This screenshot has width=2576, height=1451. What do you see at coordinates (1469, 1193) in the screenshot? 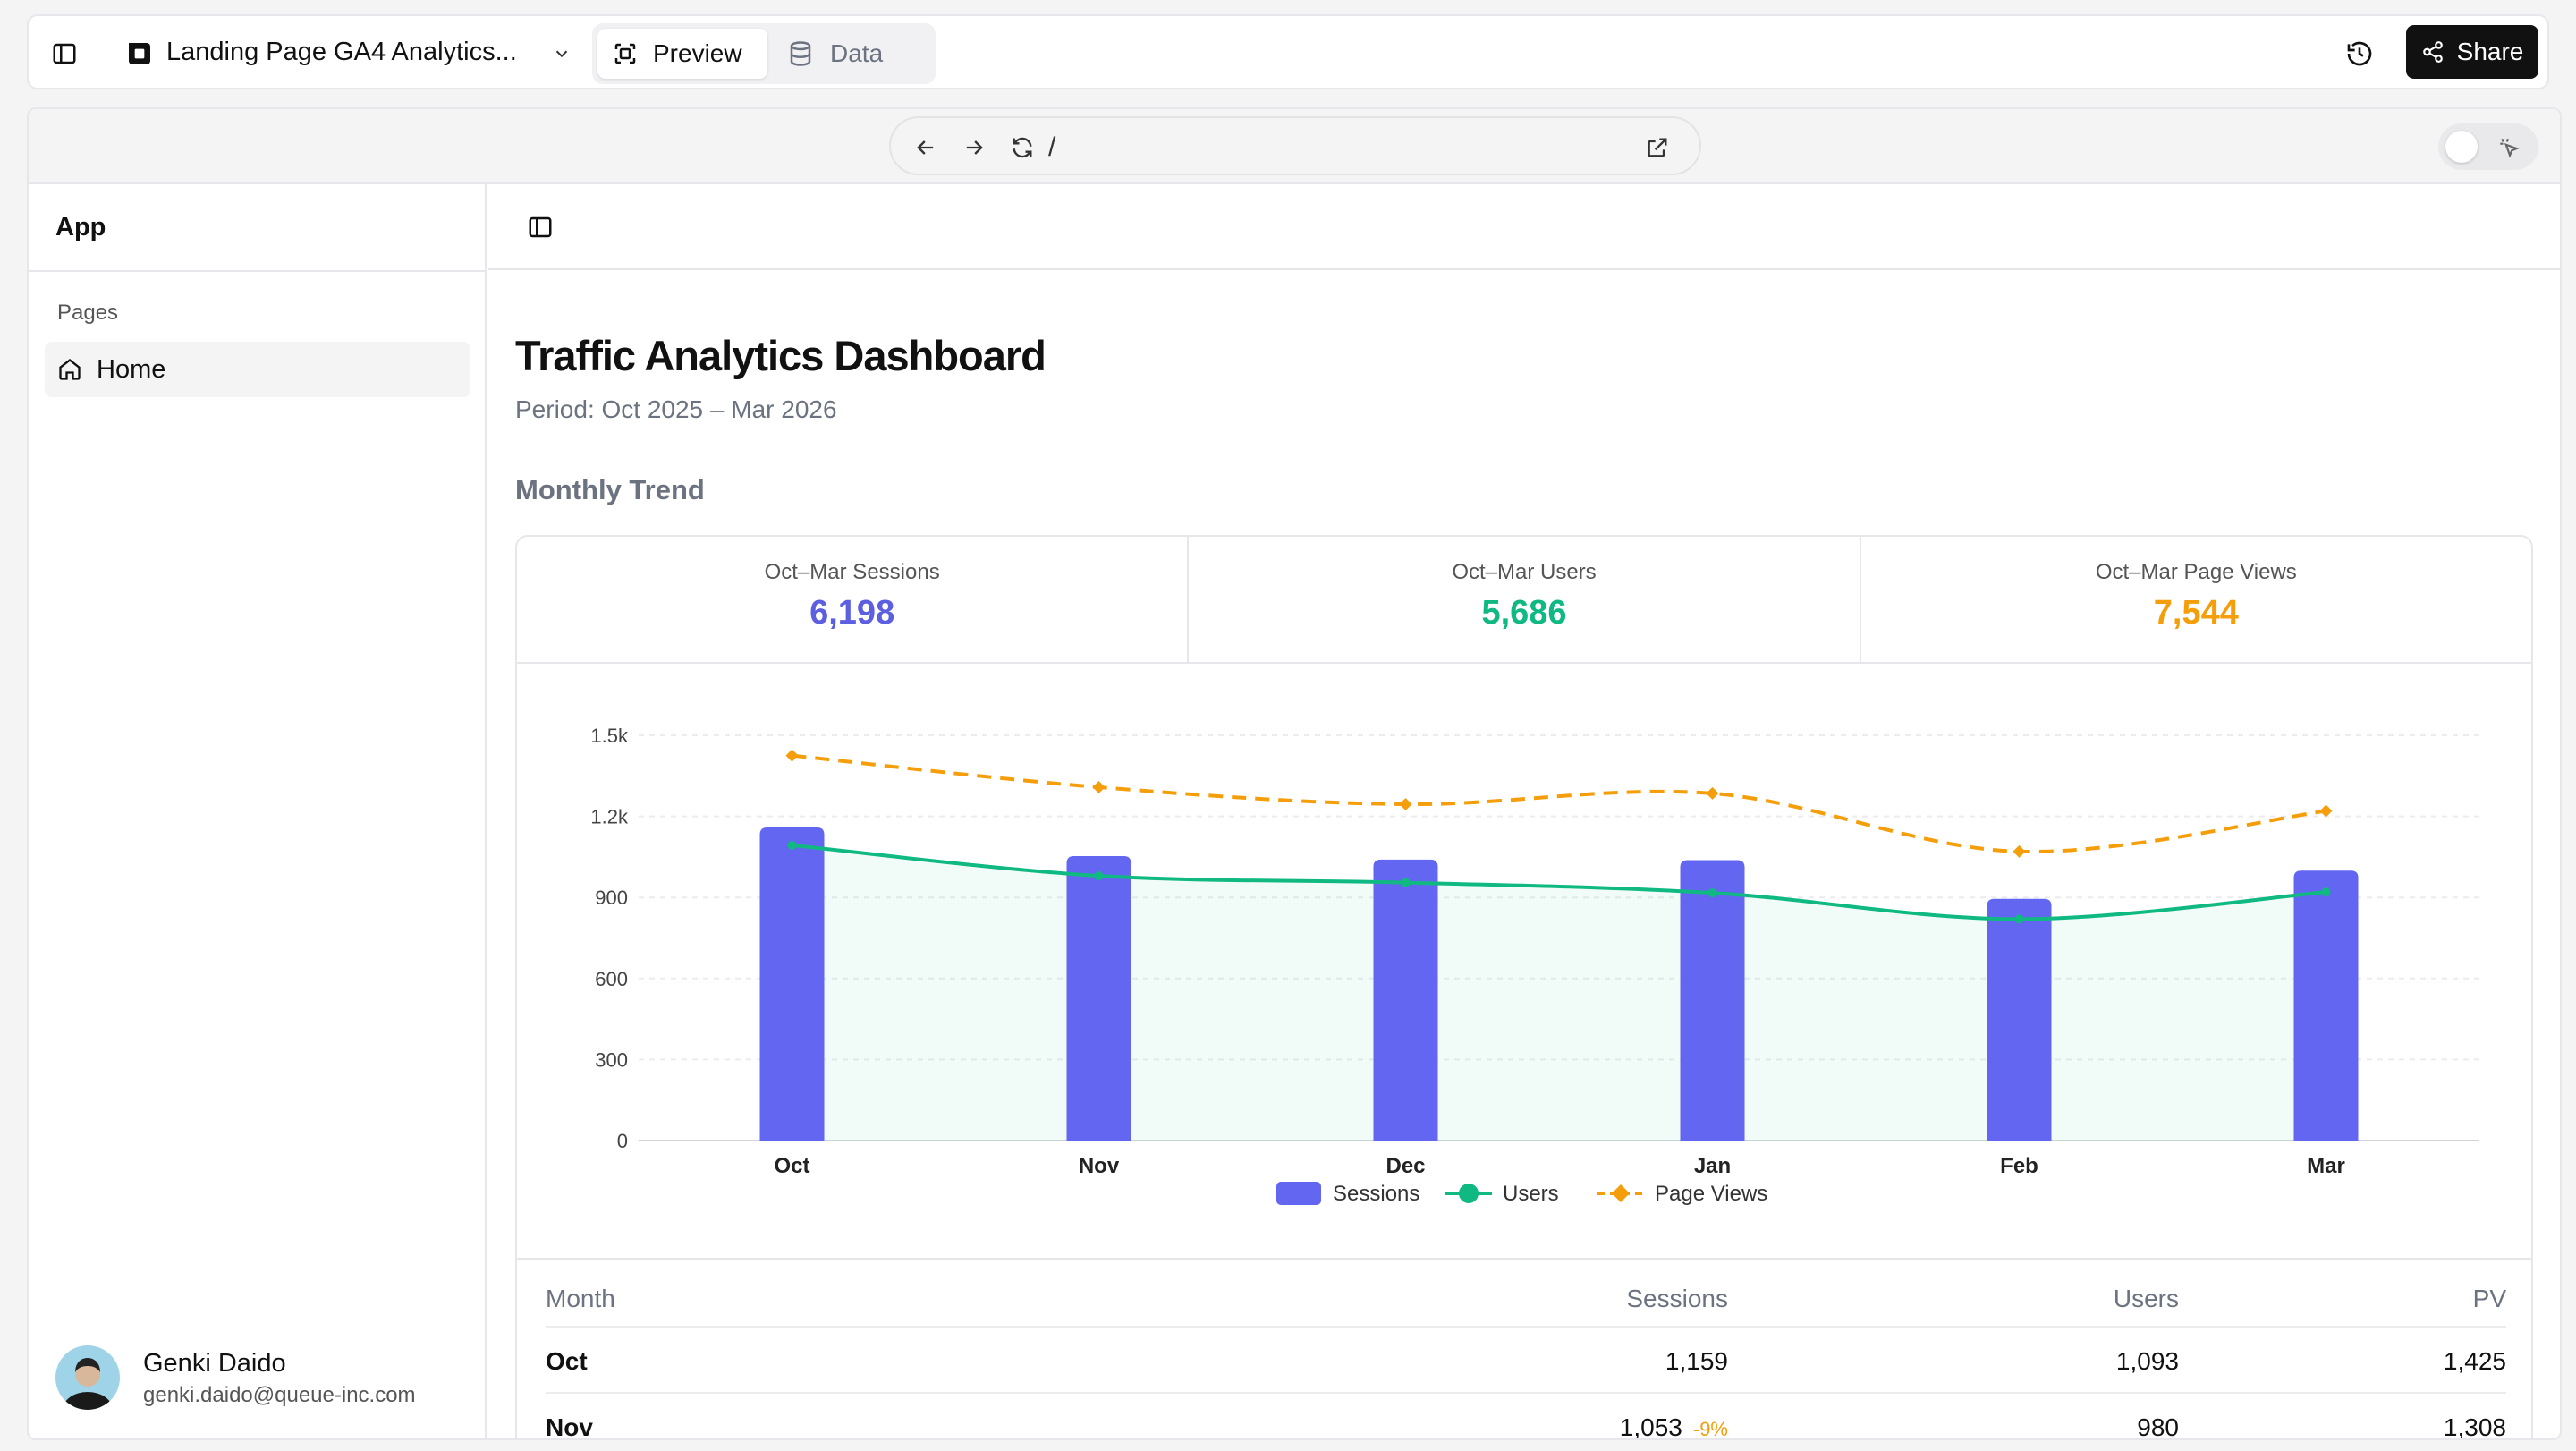
I see `legend-users-marker` at bounding box center [1469, 1193].